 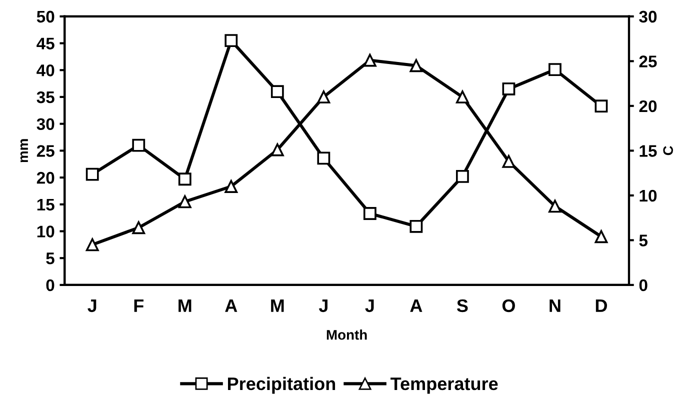 What do you see at coordinates (45, 124) in the screenshot?
I see `y-tick-label: 30` at bounding box center [45, 124].